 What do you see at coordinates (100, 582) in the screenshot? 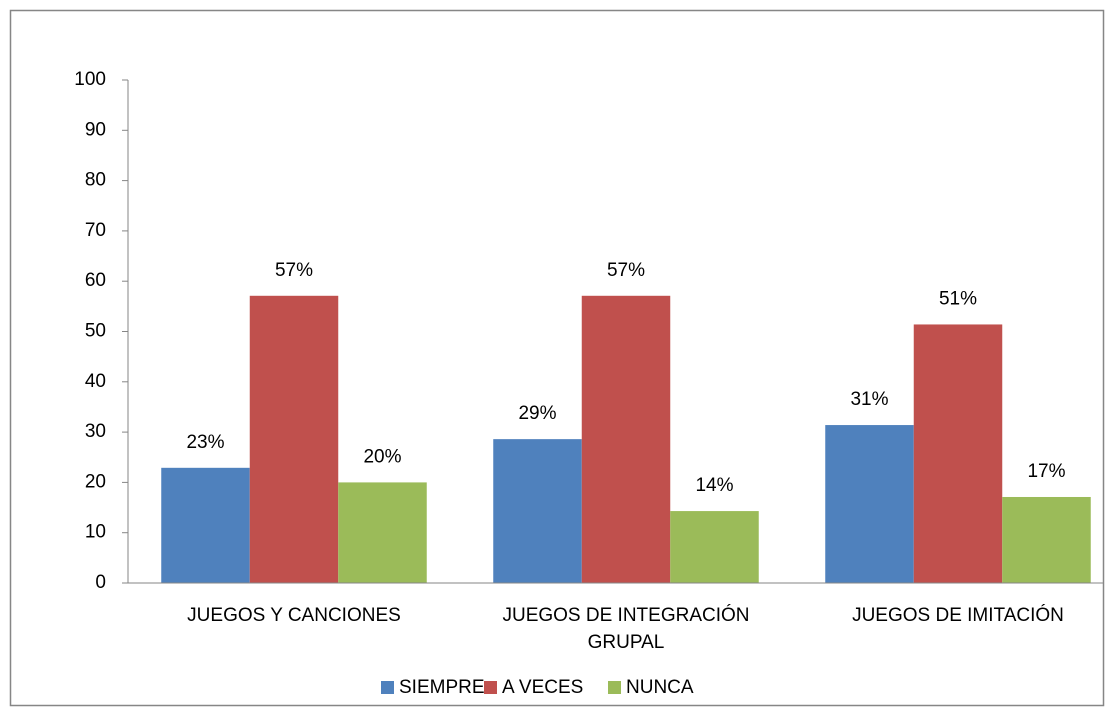
I see `y-tick-label: 0` at bounding box center [100, 582].